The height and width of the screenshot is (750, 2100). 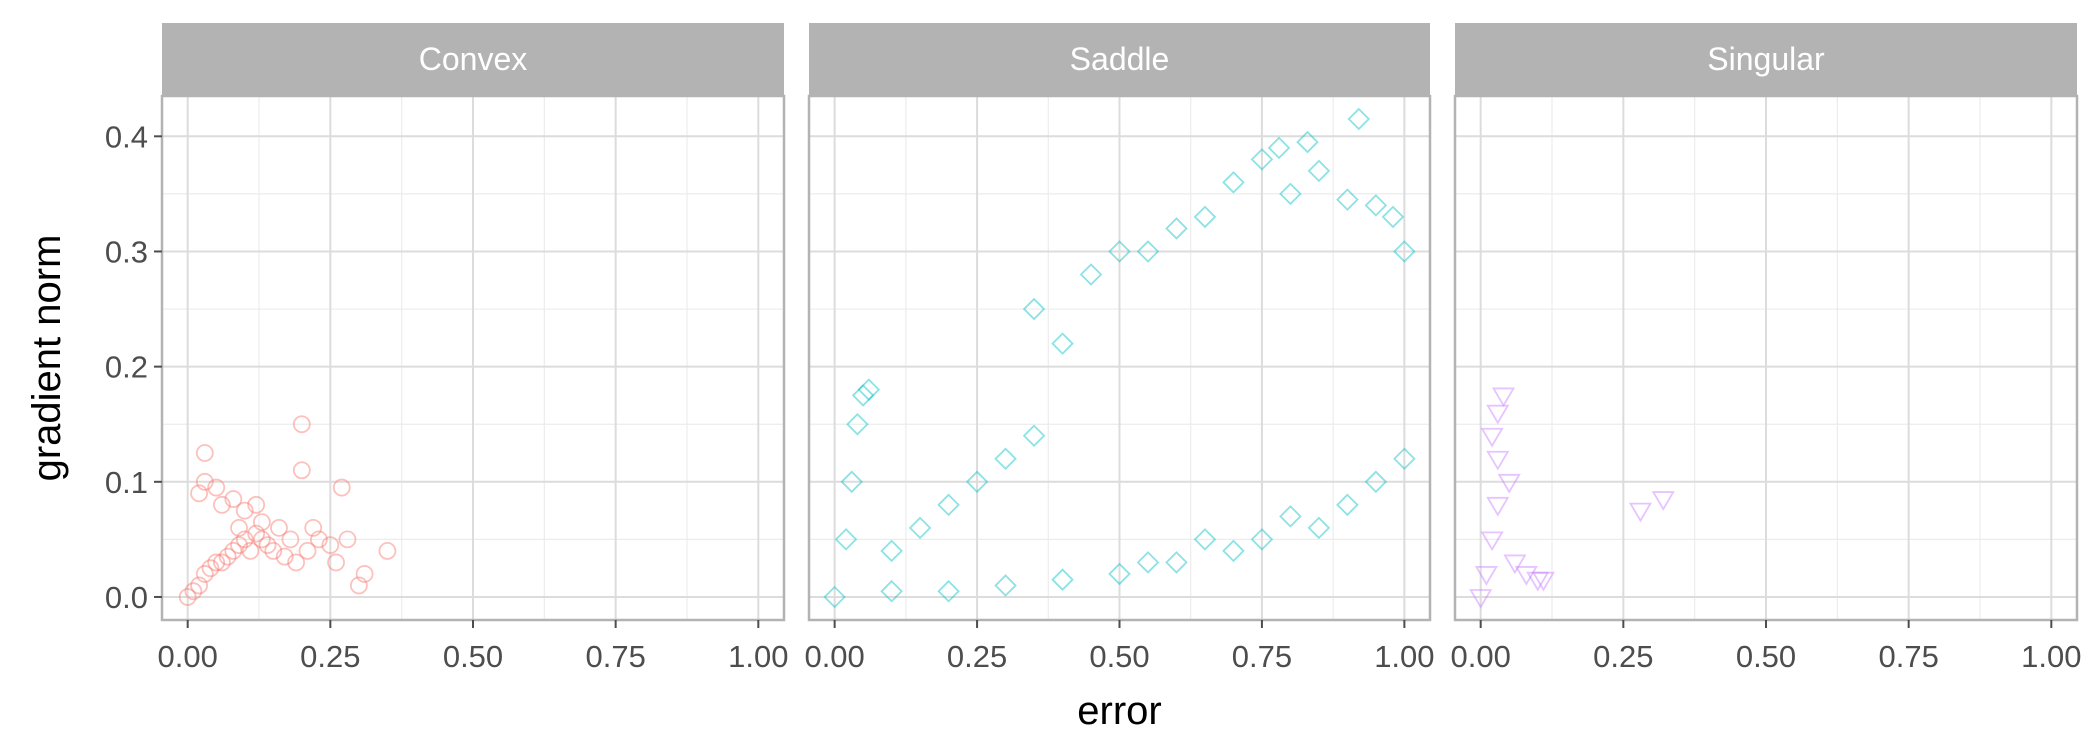 What do you see at coordinates (126, 597) in the screenshot?
I see `y-tick-label: 0.0` at bounding box center [126, 597].